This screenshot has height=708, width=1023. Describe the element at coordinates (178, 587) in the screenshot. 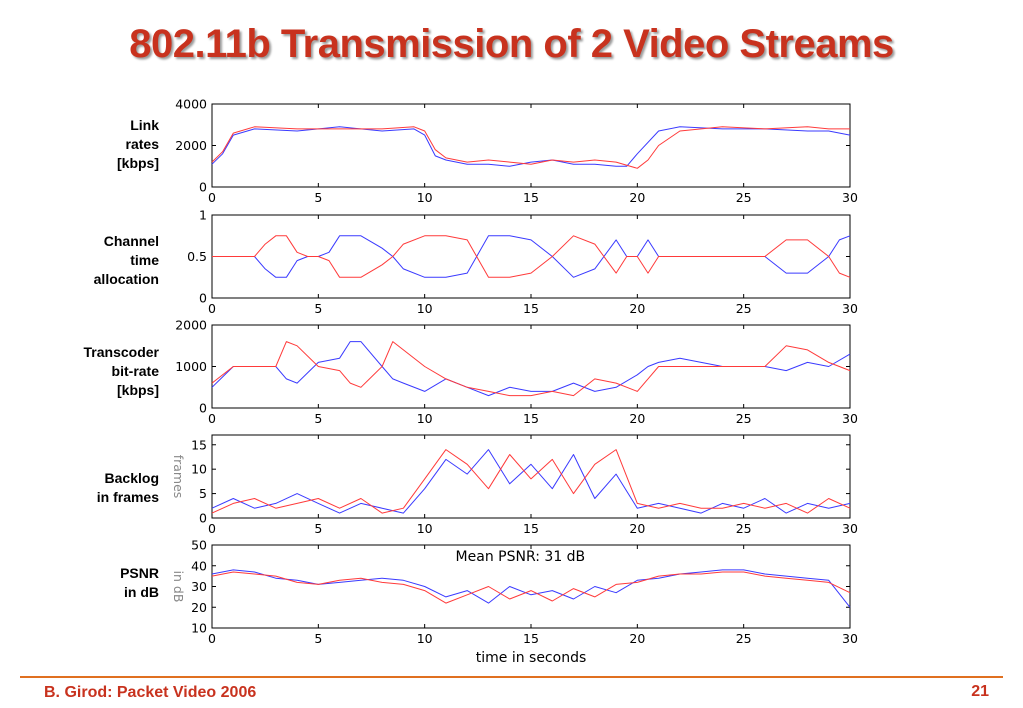

I see `y-axis-label-4: in dB` at that location.